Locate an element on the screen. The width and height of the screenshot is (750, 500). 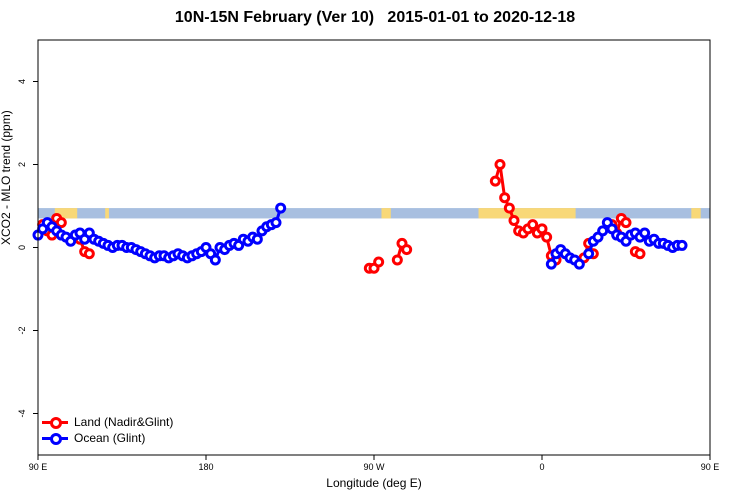
y-tick-label: 2 is located at coordinates (22, 164).